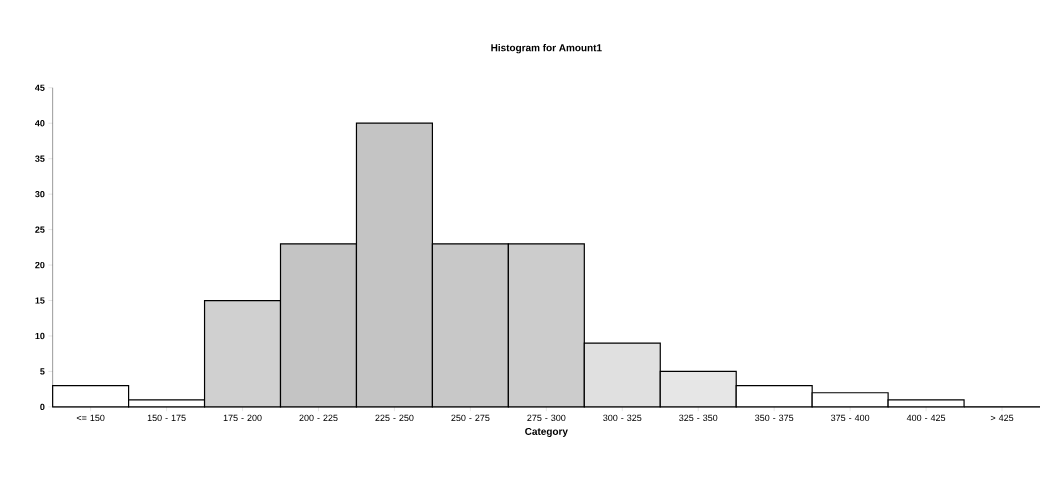  Describe the element at coordinates (1002, 418) in the screenshot. I see `x-tick-label: > 425` at that location.